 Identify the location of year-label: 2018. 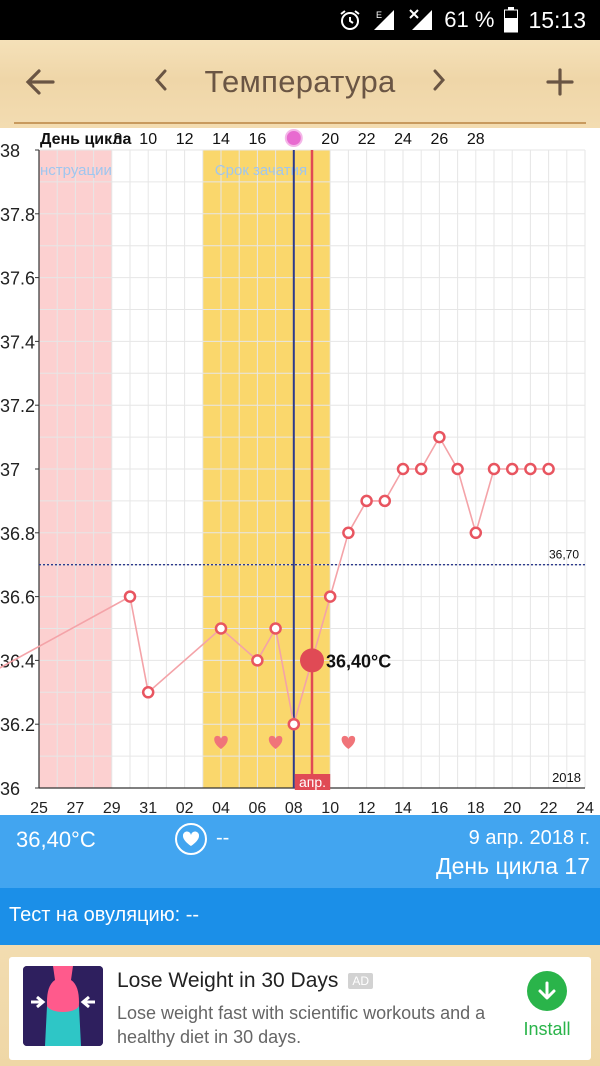
(566, 777).